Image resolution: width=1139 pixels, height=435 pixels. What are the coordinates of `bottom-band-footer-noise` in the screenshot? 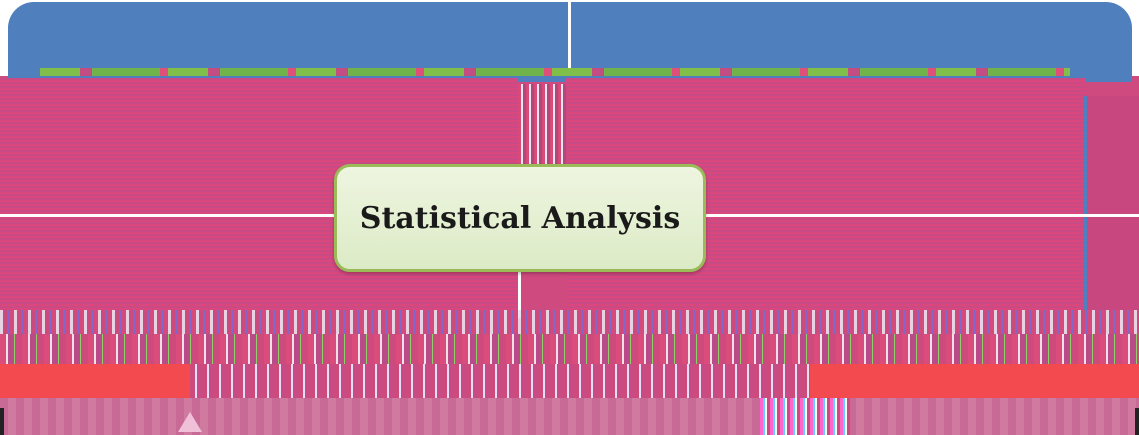 It's located at (805, 416).